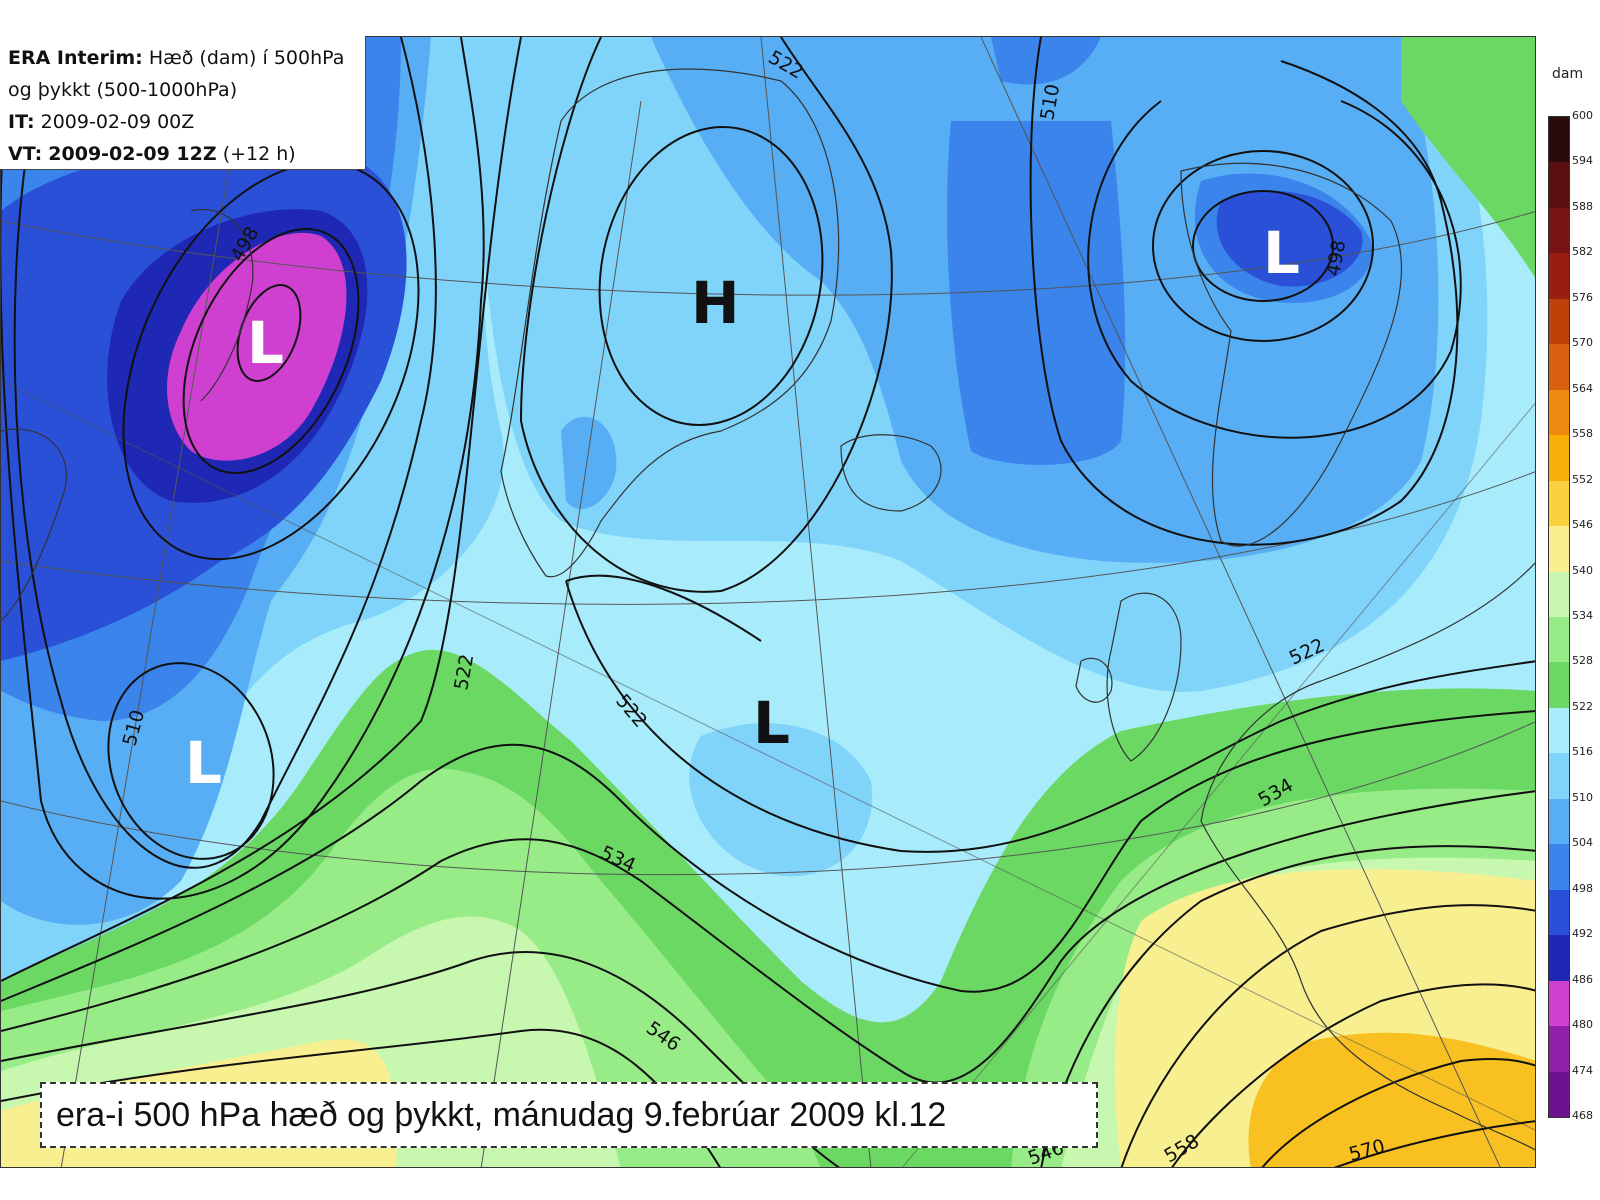 This screenshot has width=1600, height=1200. What do you see at coordinates (891, 473) in the screenshot?
I see `coast-iceland` at bounding box center [891, 473].